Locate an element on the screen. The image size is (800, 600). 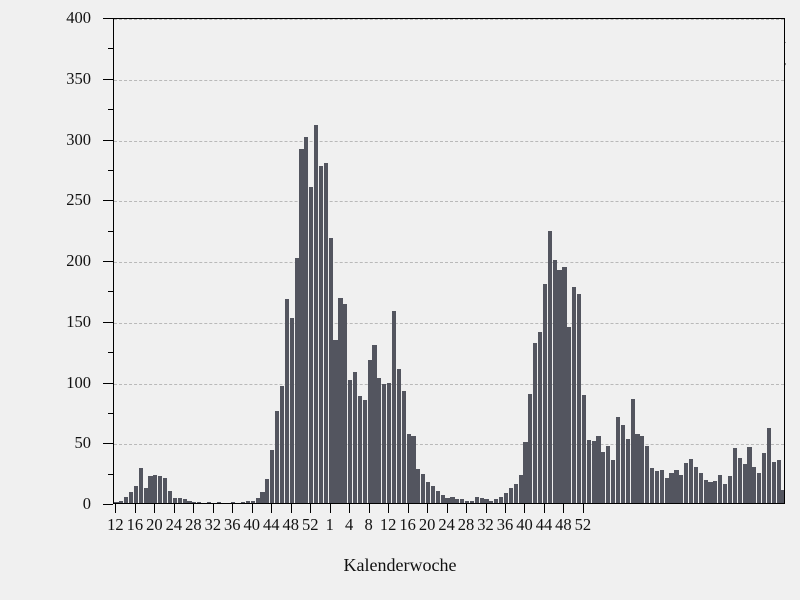
x-tick-label: 32 is located at coordinates (485, 524).